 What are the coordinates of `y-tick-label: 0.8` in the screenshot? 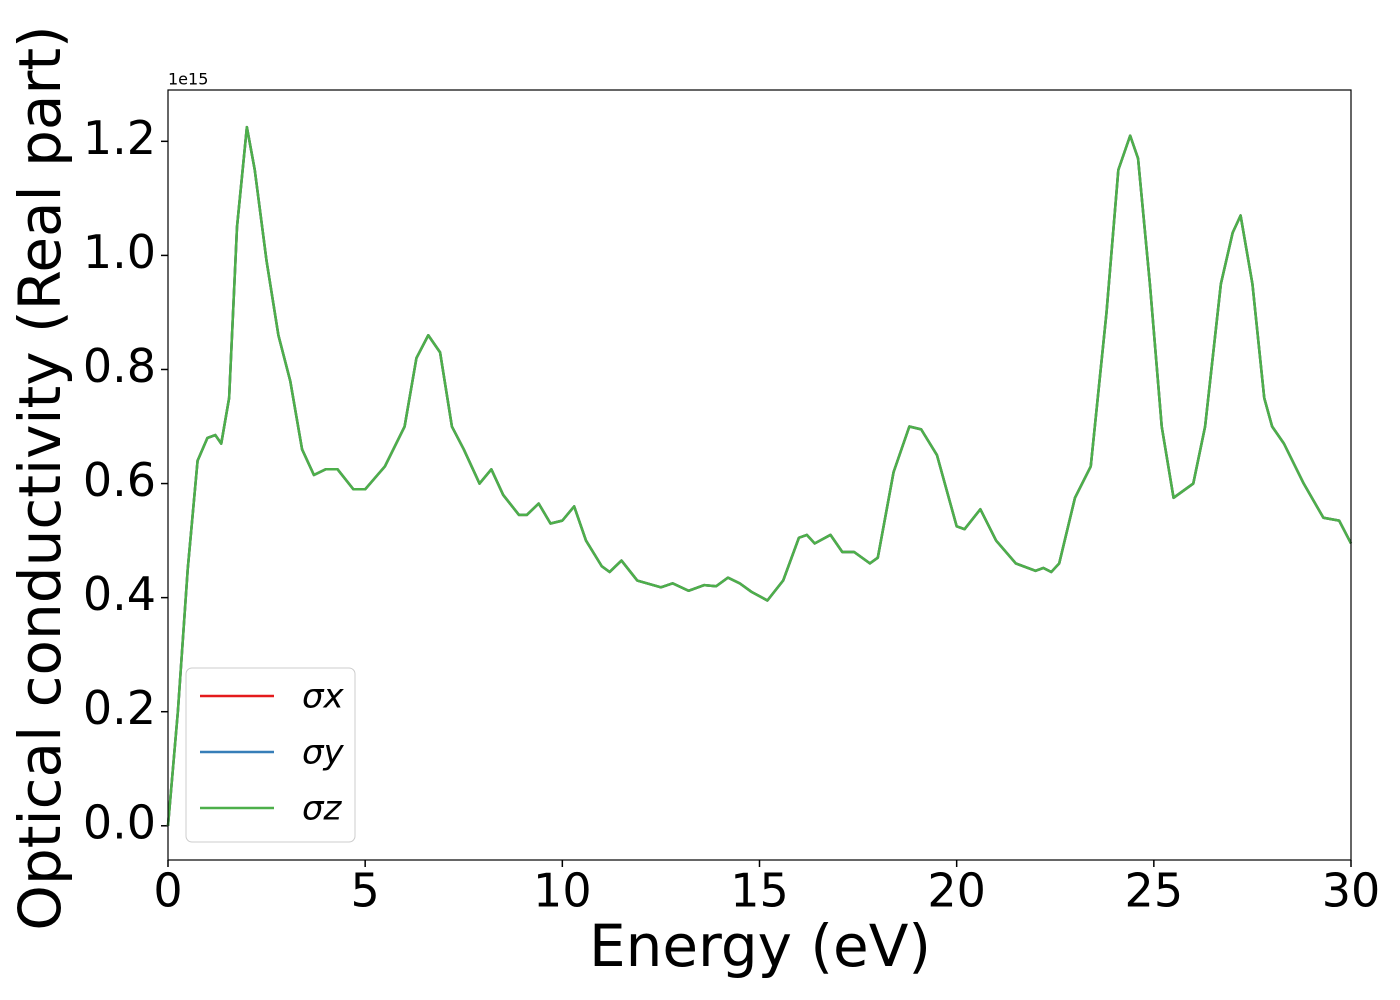 It's located at (119, 366).